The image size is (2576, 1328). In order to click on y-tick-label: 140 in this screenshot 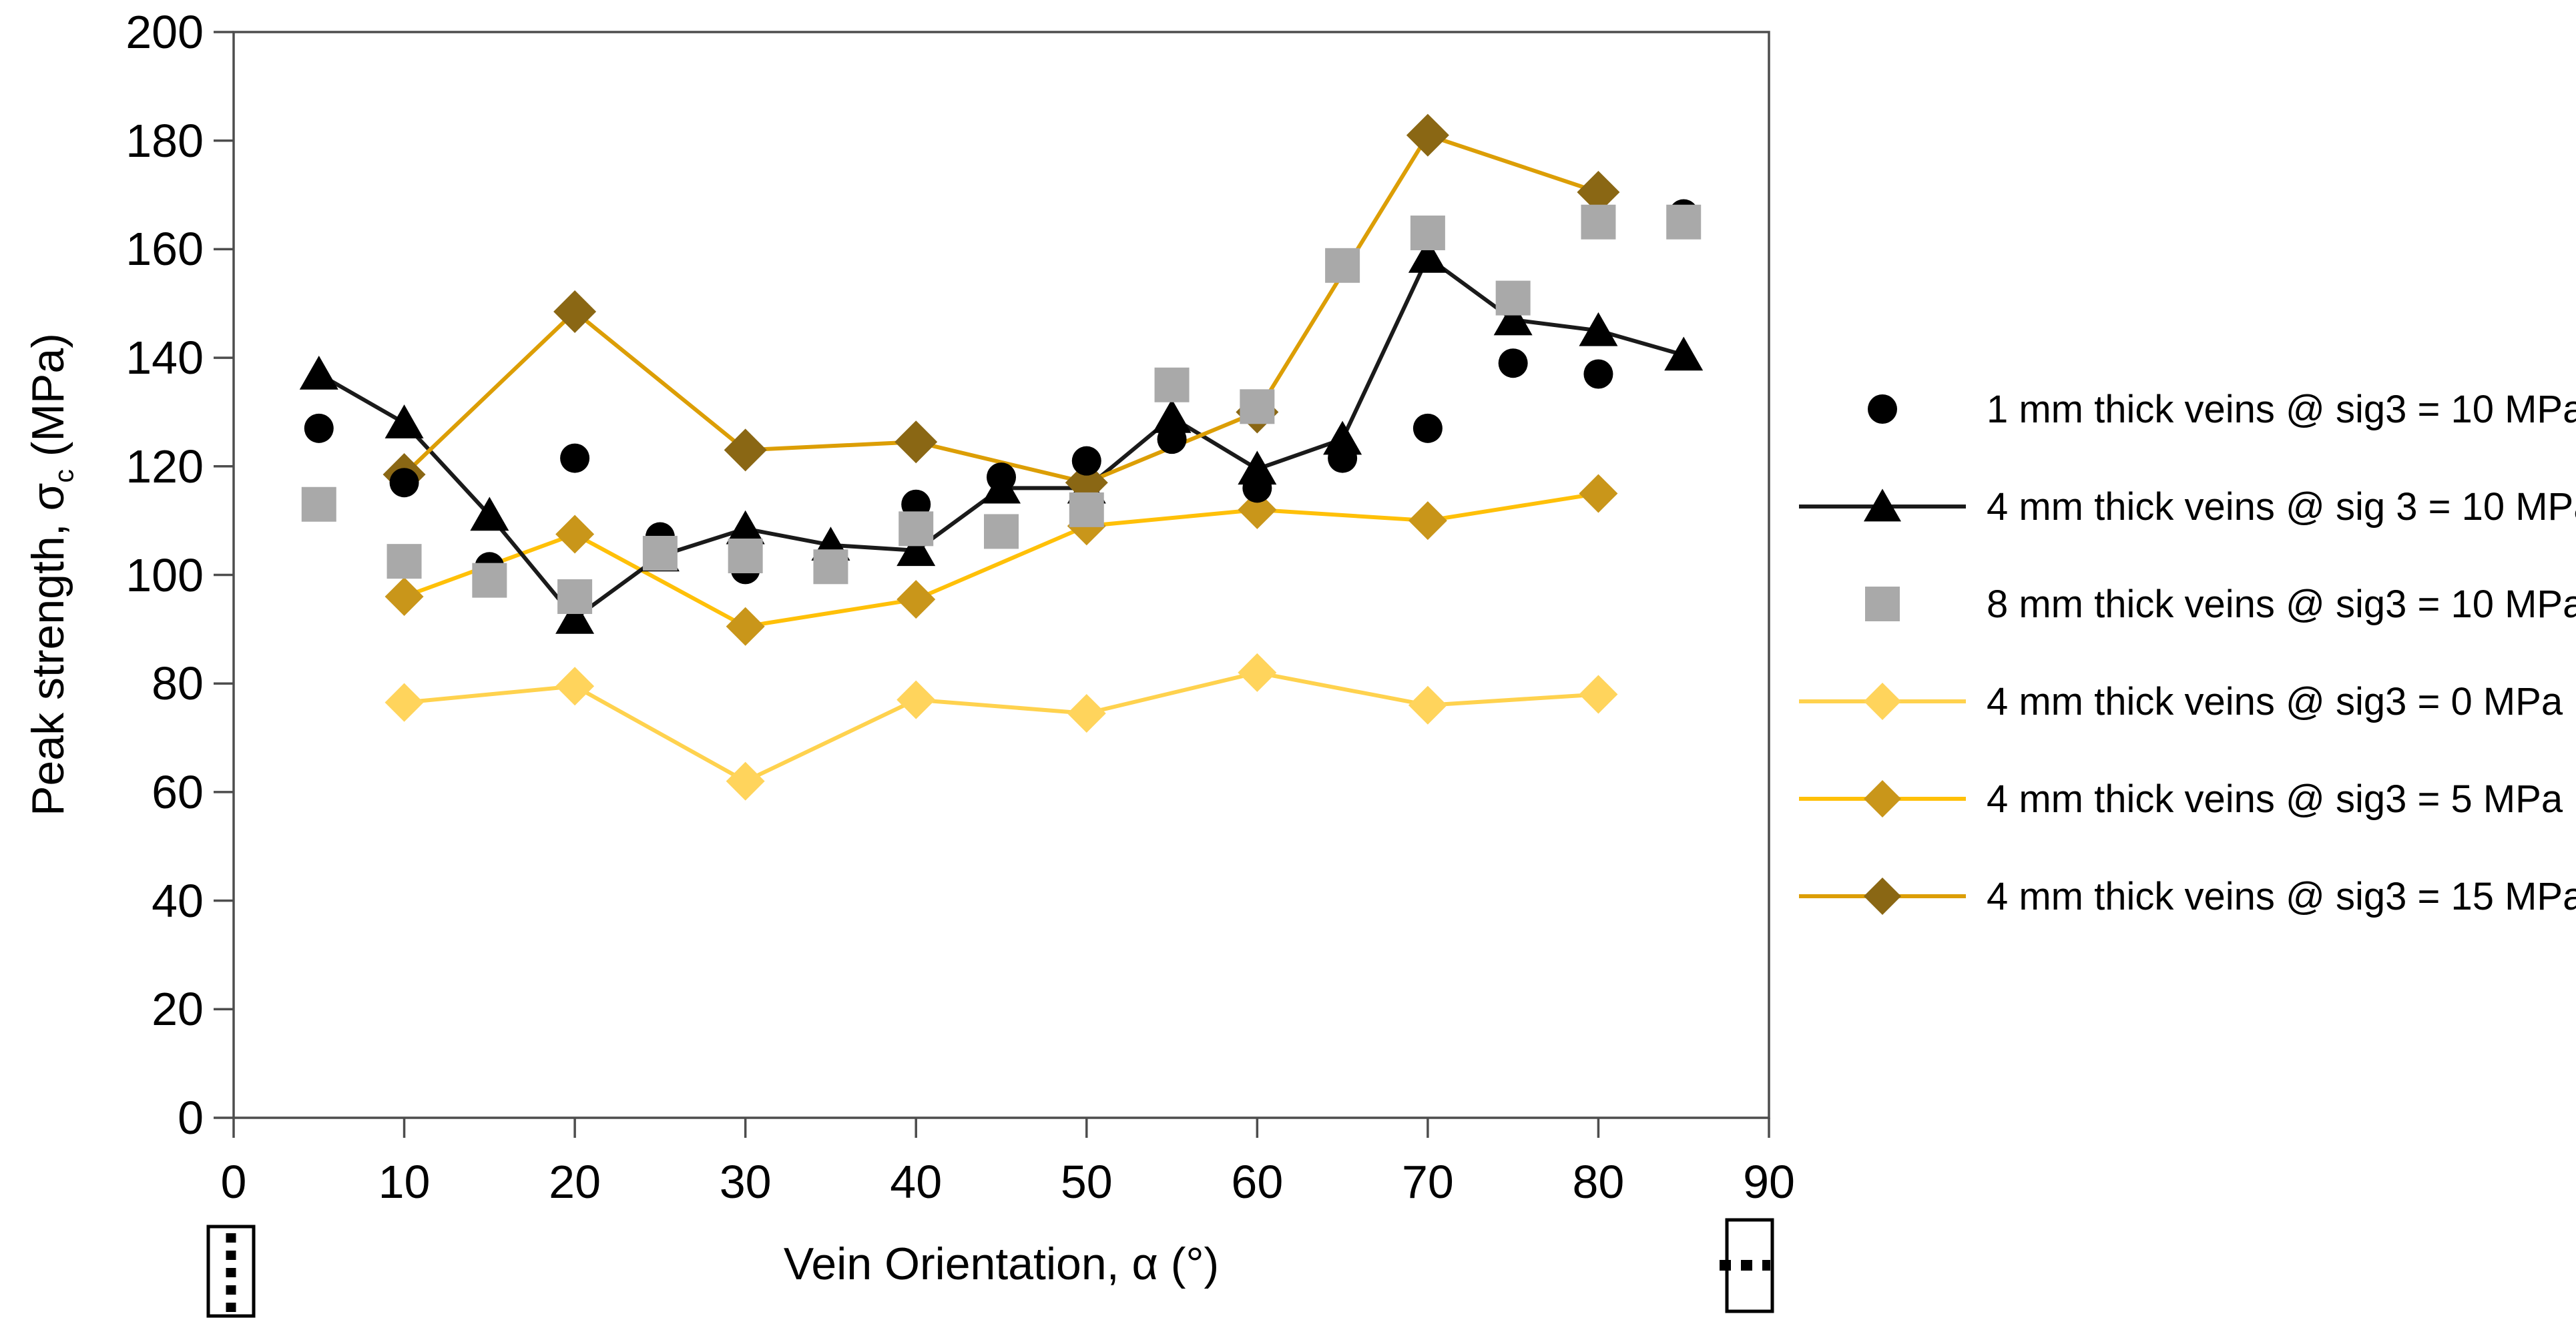, I will do `click(164, 358)`.